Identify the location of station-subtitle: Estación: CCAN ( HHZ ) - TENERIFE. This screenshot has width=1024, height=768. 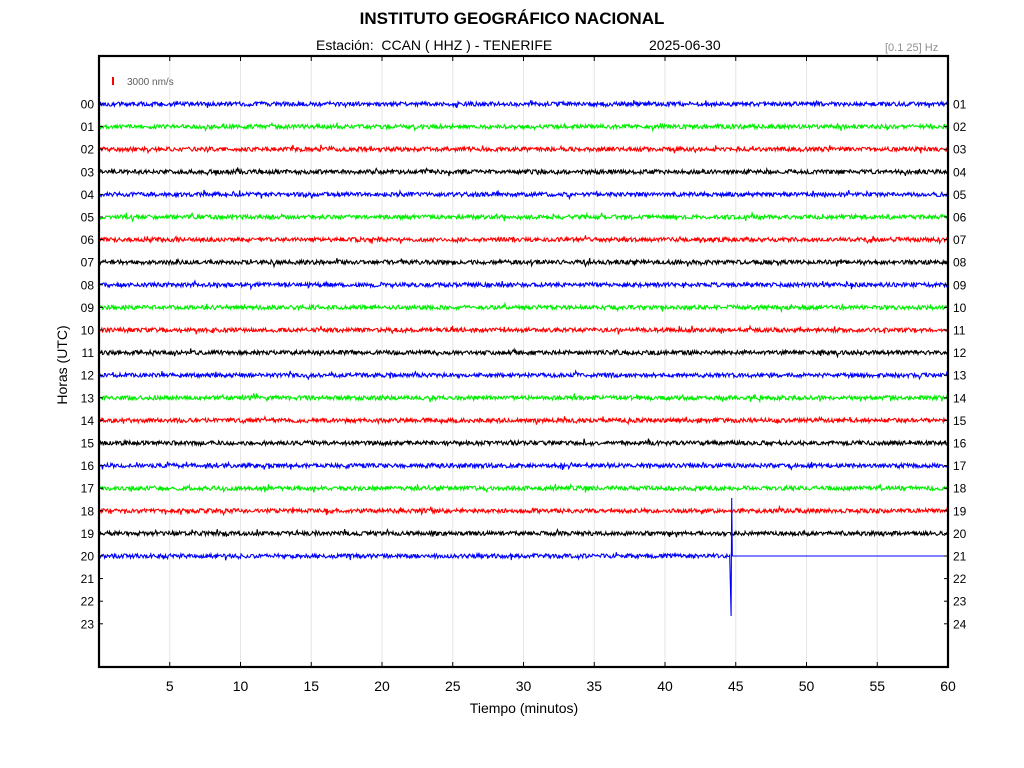
(434, 45).